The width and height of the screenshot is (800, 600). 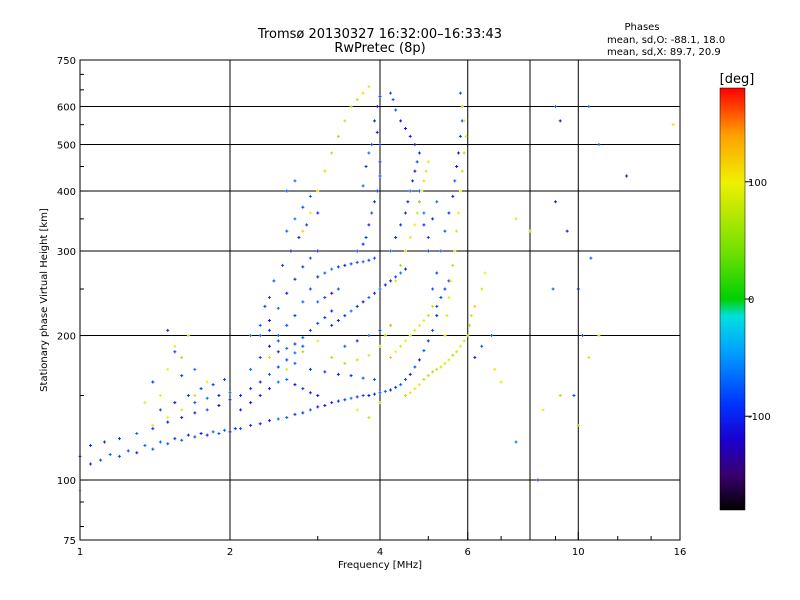 I want to click on x-axis-ticks: 1 2 4 6 10 16, so click(x=381, y=545).